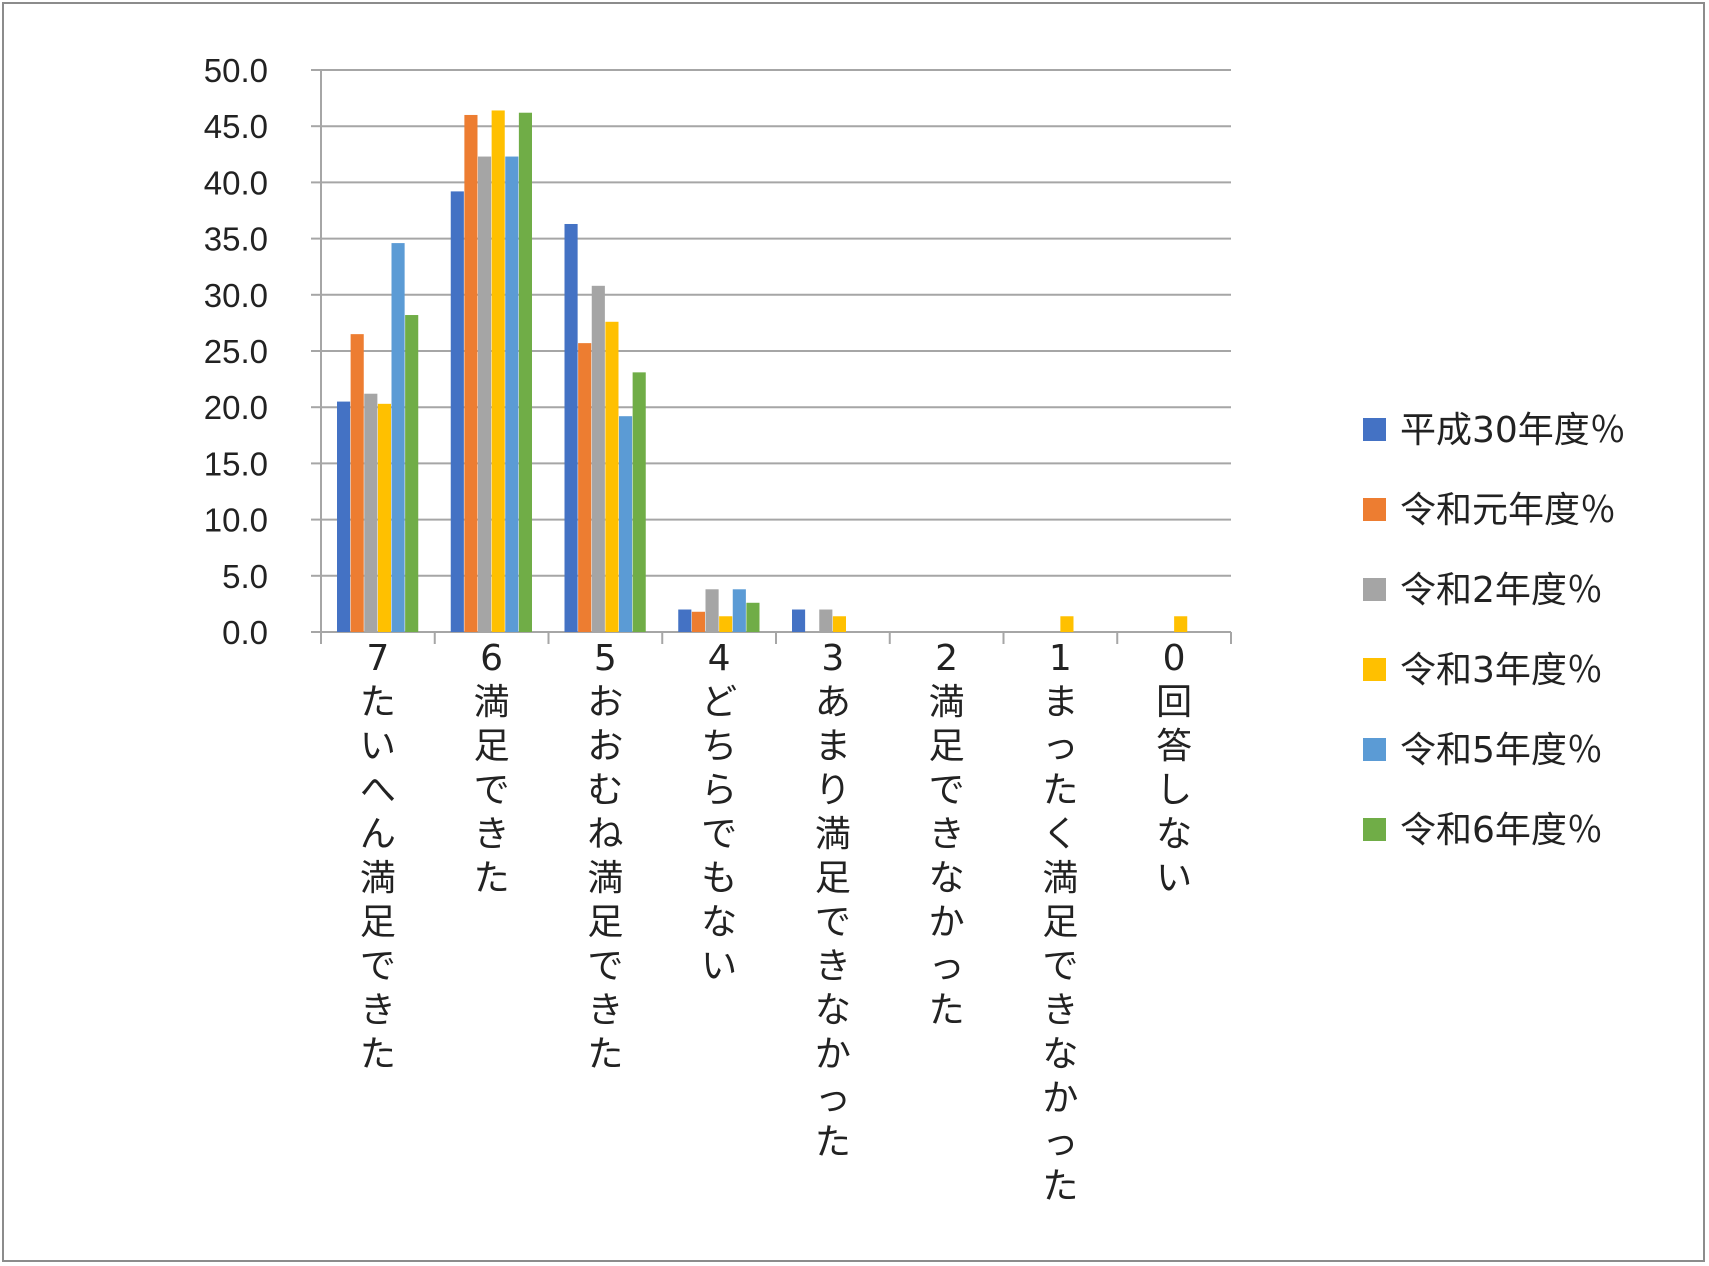 This screenshot has height=1266, width=1709. I want to click on category-label: 0 回答しない, so click(1174, 768).